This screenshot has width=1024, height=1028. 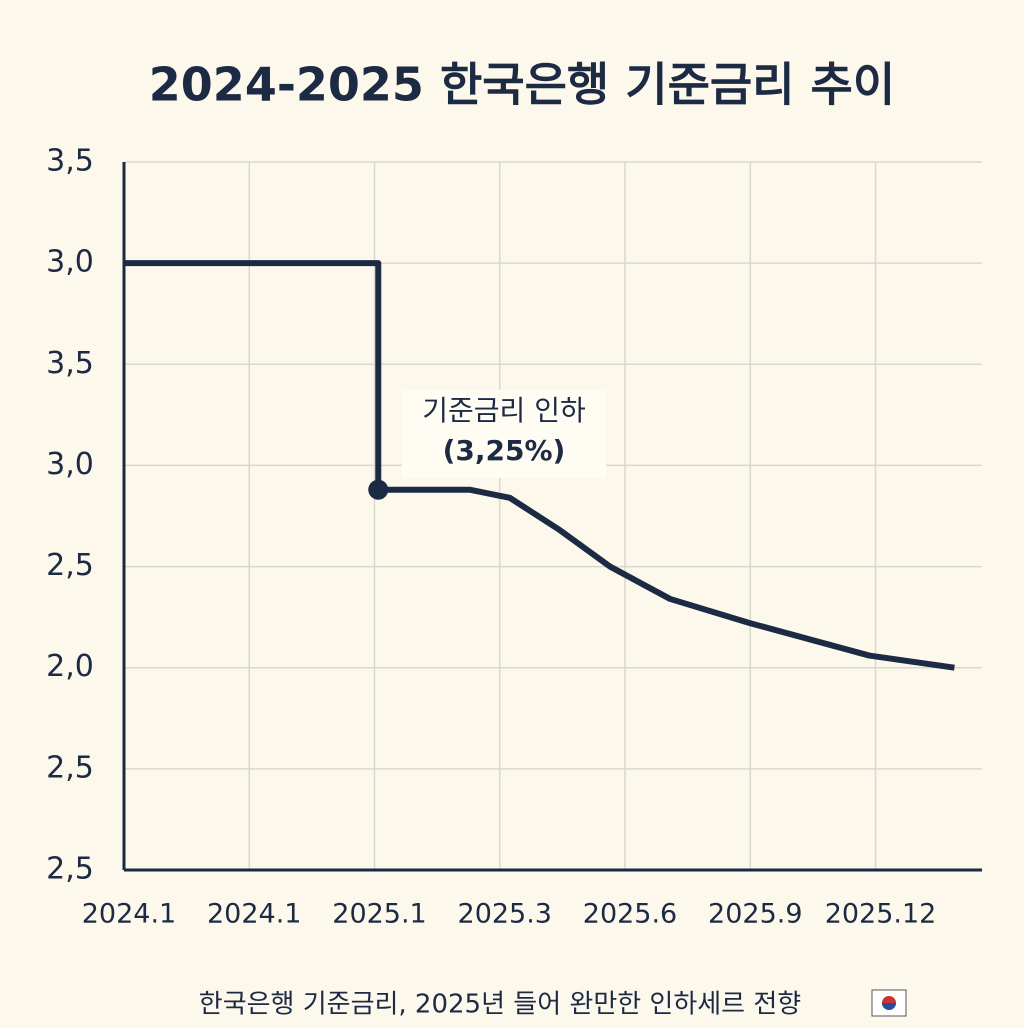 What do you see at coordinates (500, 1005) in the screenshot?
I see `caption: 한국은행 기준금리, 2025년 들어 완만한 인하세르 전향` at bounding box center [500, 1005].